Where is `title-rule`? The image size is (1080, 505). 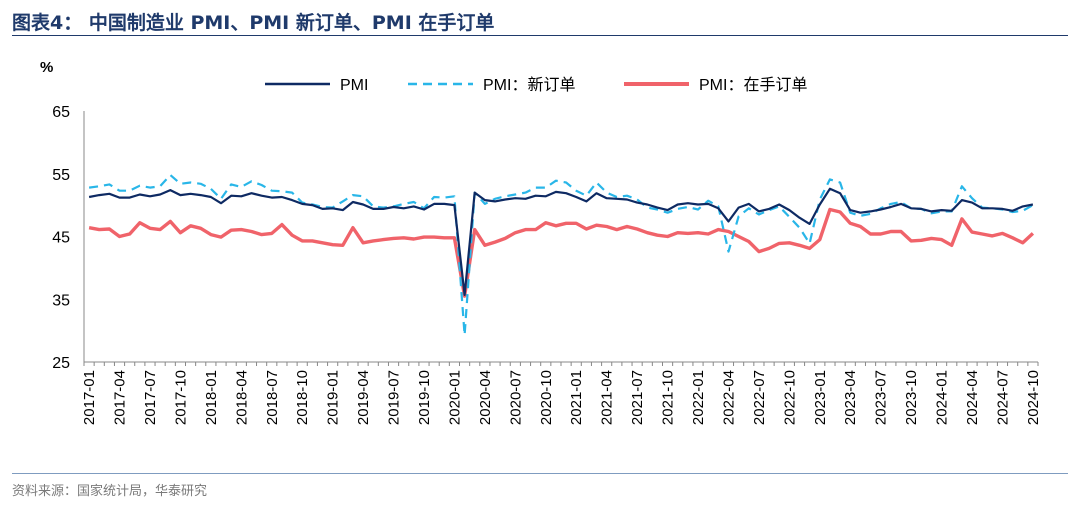
title-rule is located at coordinates (540, 35).